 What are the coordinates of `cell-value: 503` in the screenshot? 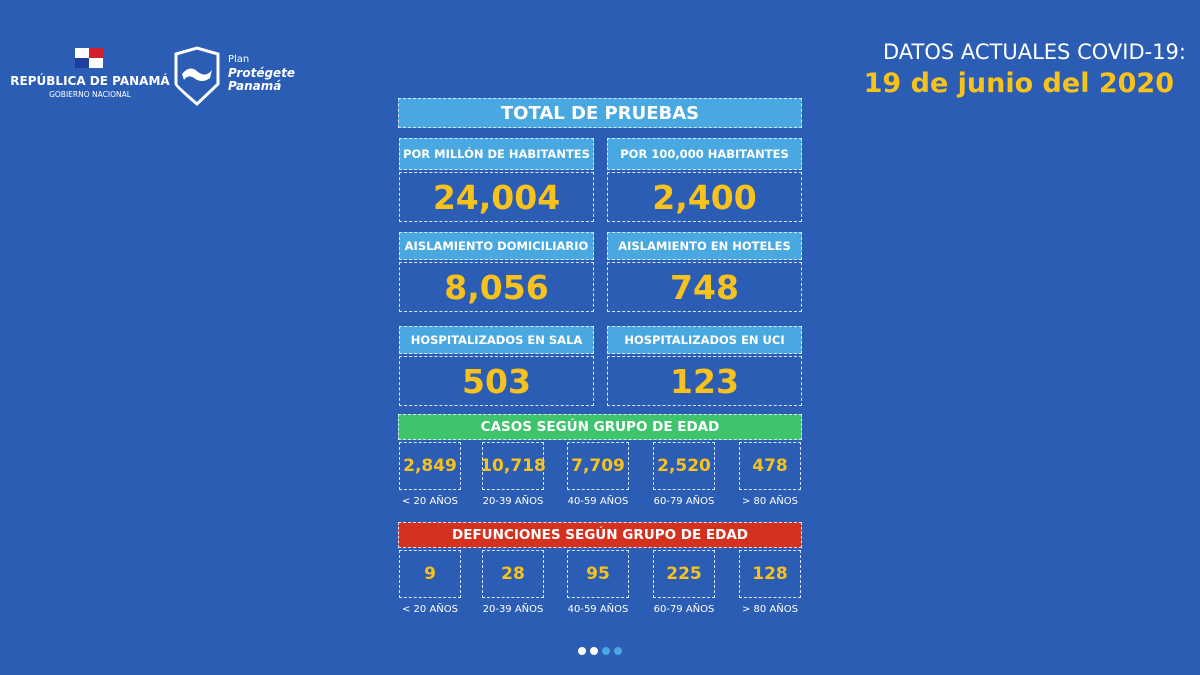 It's located at (496, 381).